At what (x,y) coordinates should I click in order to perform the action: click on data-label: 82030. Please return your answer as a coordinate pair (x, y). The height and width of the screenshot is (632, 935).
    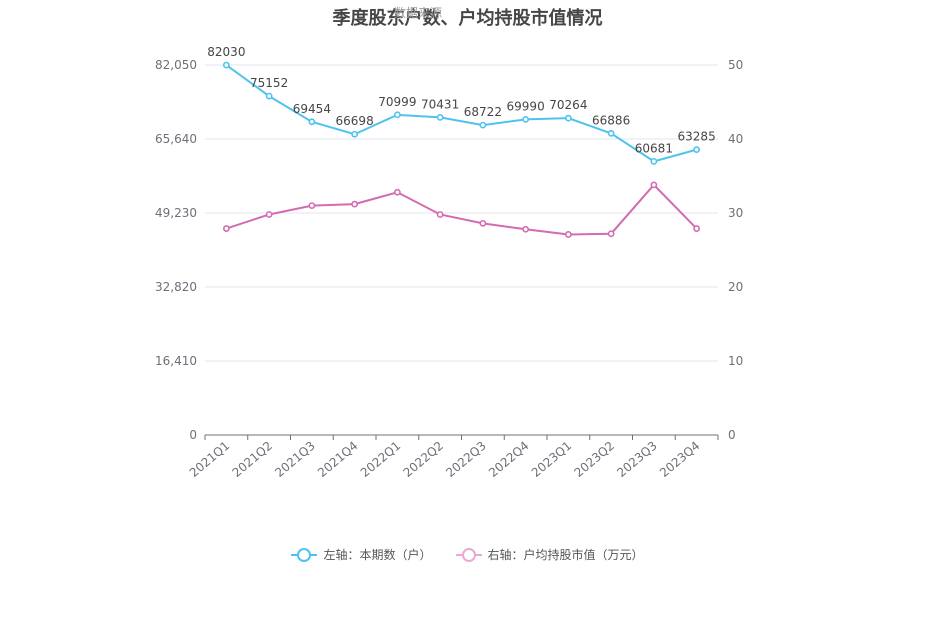
    Looking at the image, I should click on (226, 52).